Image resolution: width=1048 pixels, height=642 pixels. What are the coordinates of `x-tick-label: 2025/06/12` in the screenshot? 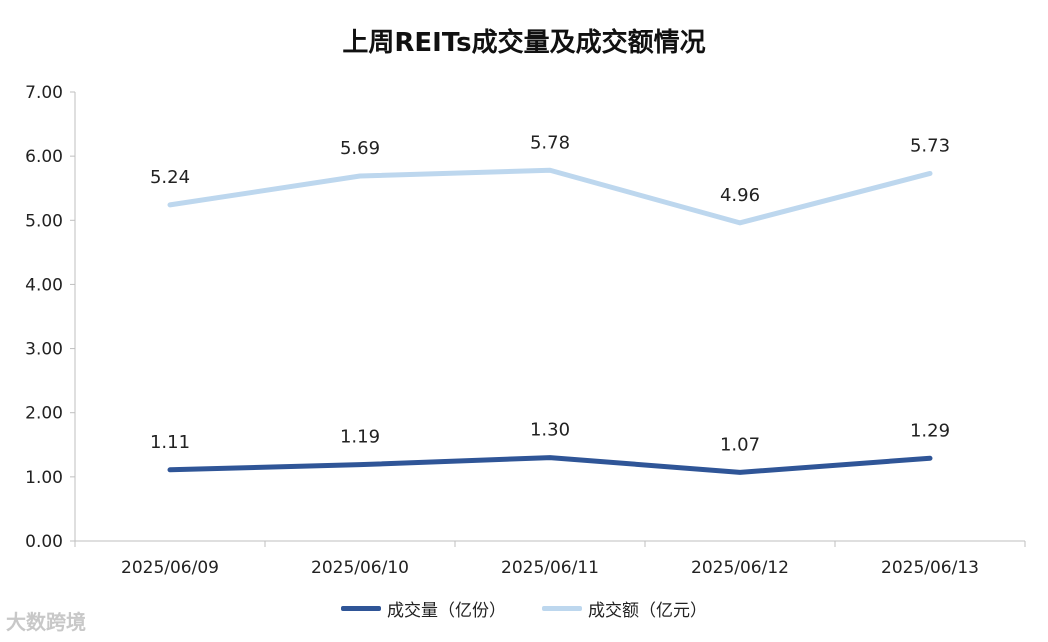 It's located at (740, 568).